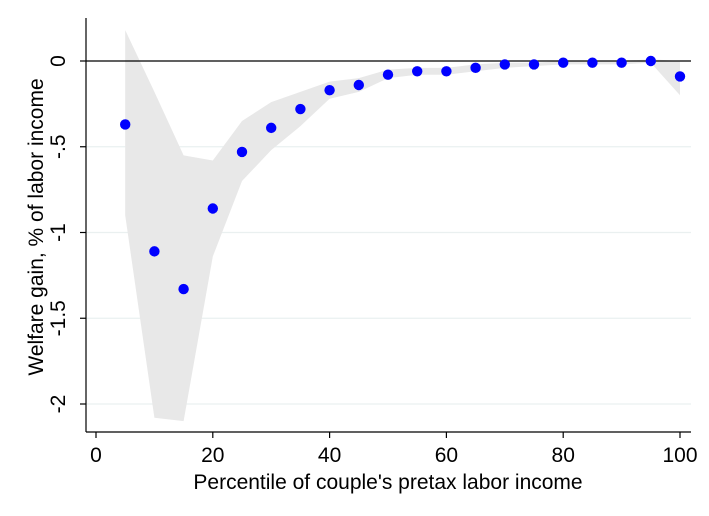 The width and height of the screenshot is (709, 516). Describe the element at coordinates (563, 455) in the screenshot. I see `x-tick-label-4: 80` at that location.